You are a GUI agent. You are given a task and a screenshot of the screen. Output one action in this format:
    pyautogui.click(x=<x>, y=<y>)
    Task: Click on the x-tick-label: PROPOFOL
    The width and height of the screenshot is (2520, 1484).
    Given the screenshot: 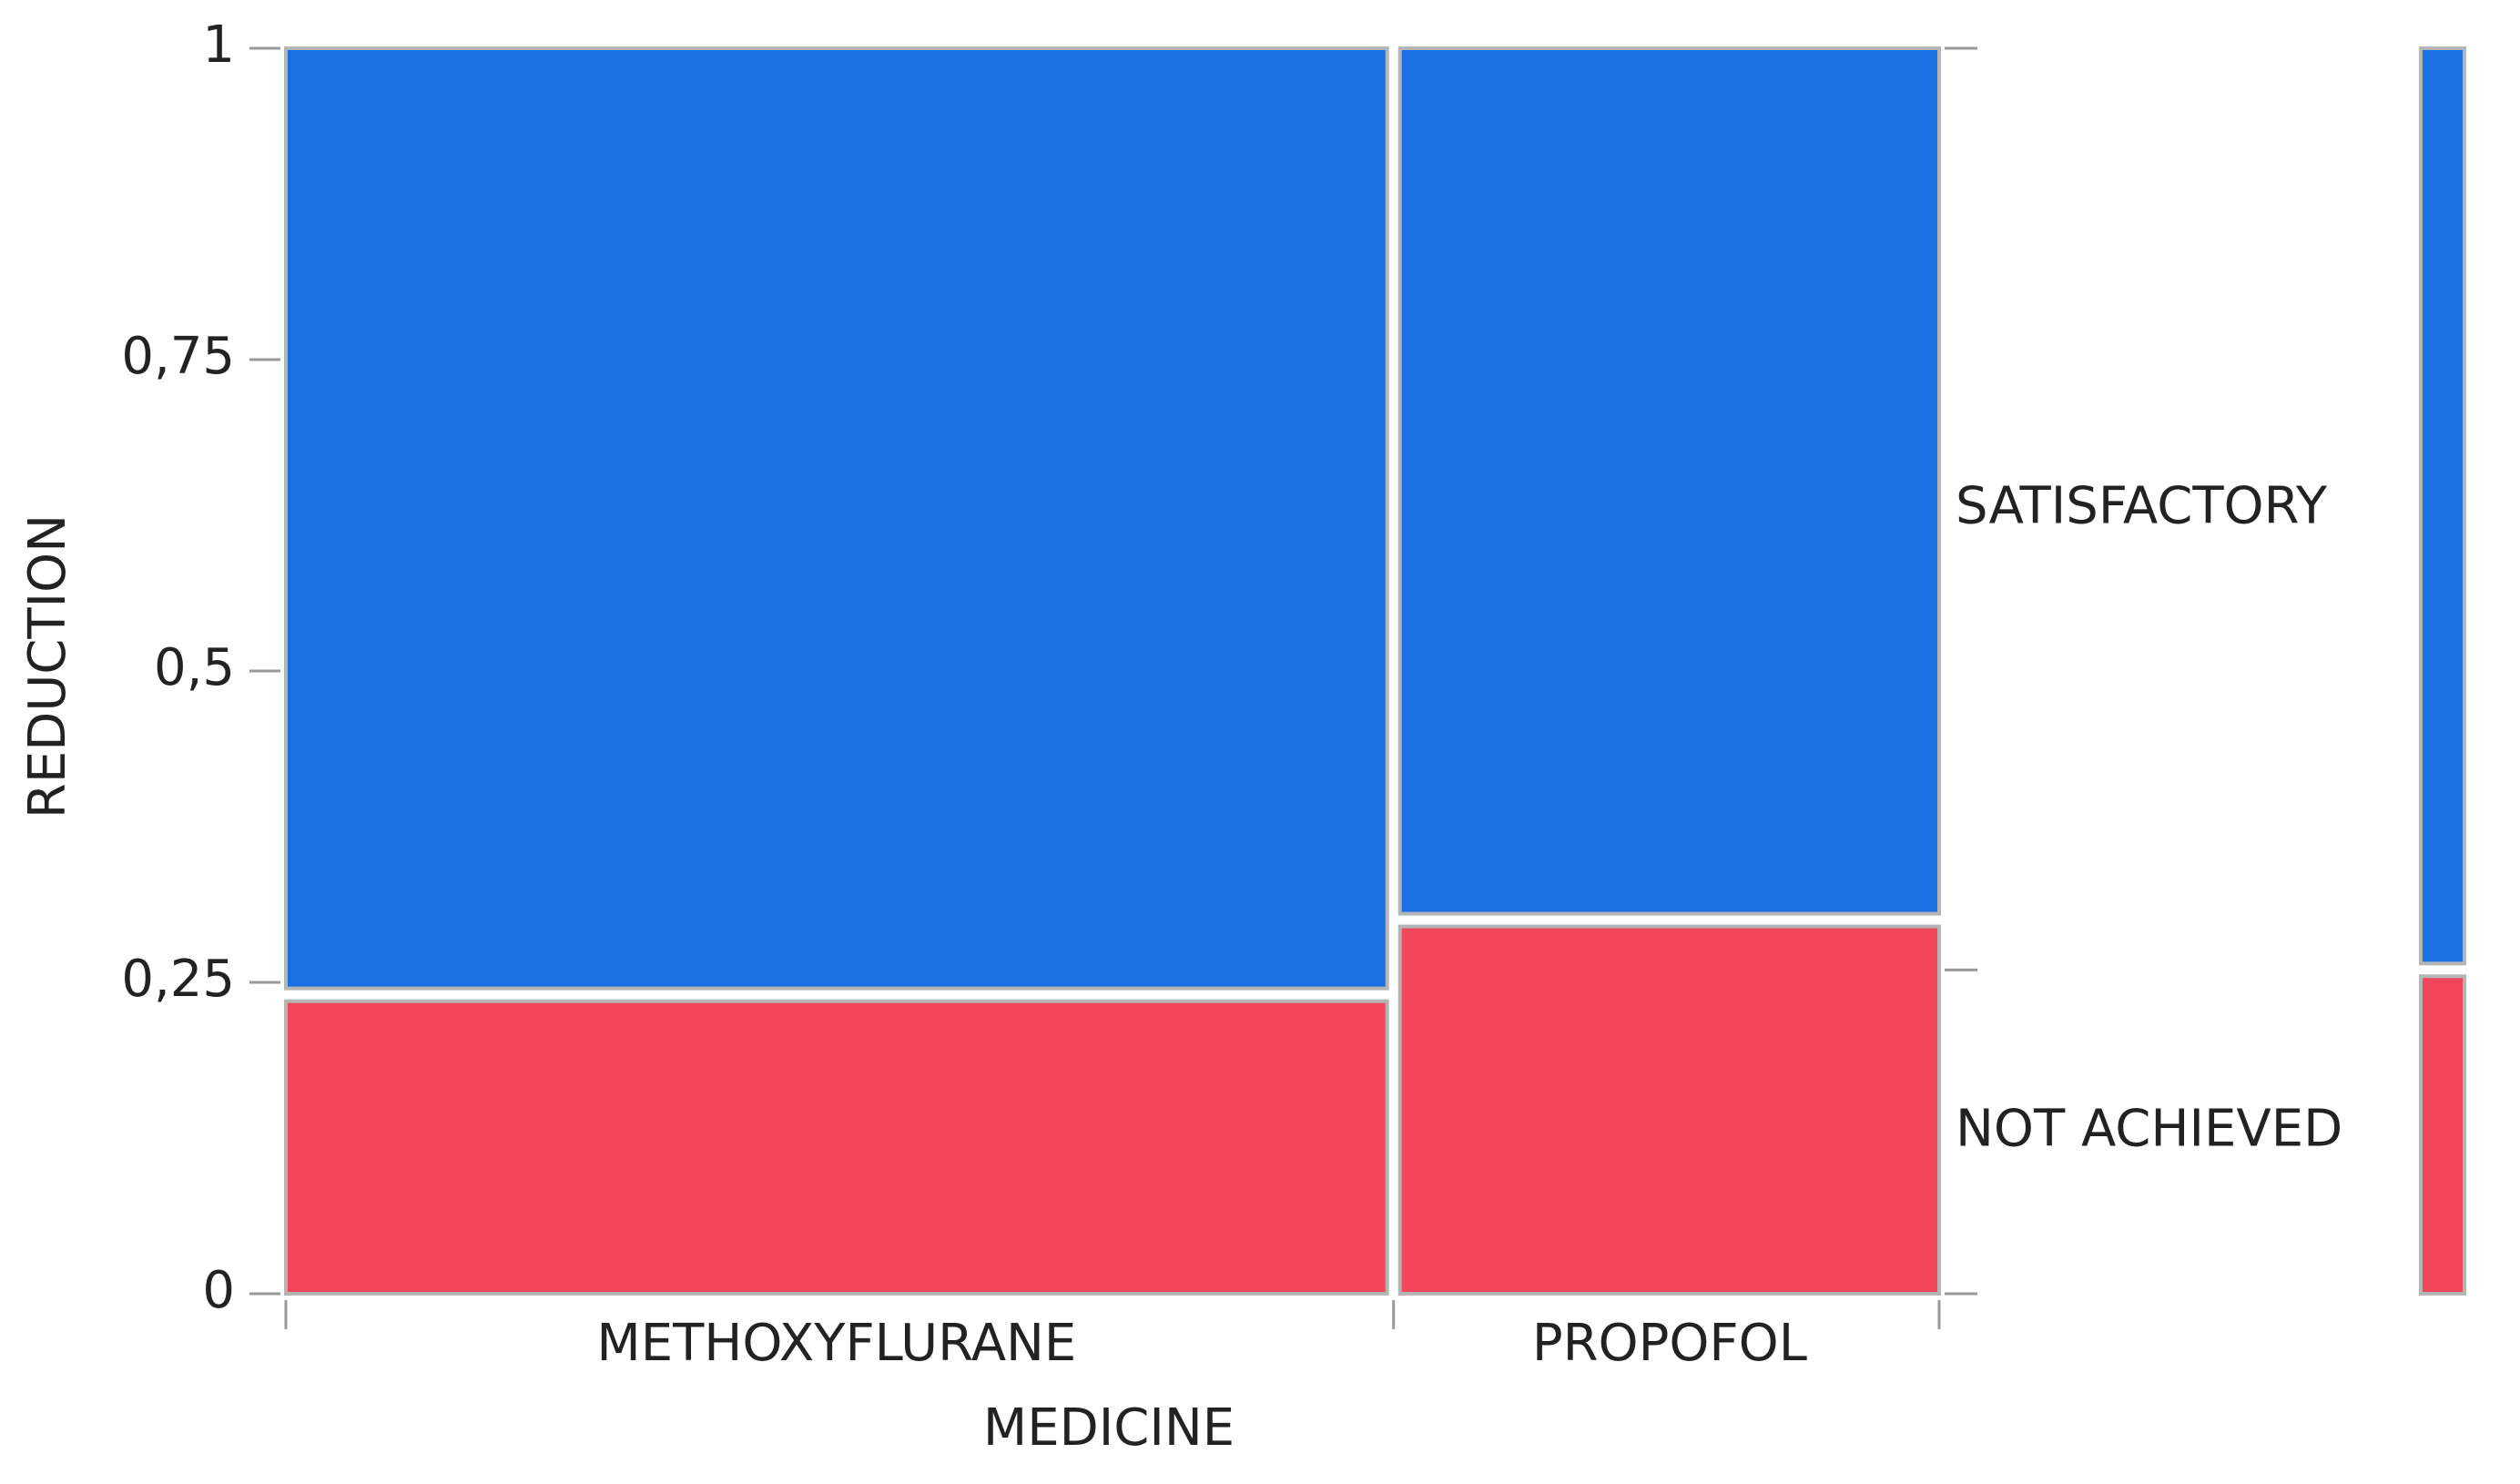 What is the action you would take?
    pyautogui.click(x=1669, y=1343)
    